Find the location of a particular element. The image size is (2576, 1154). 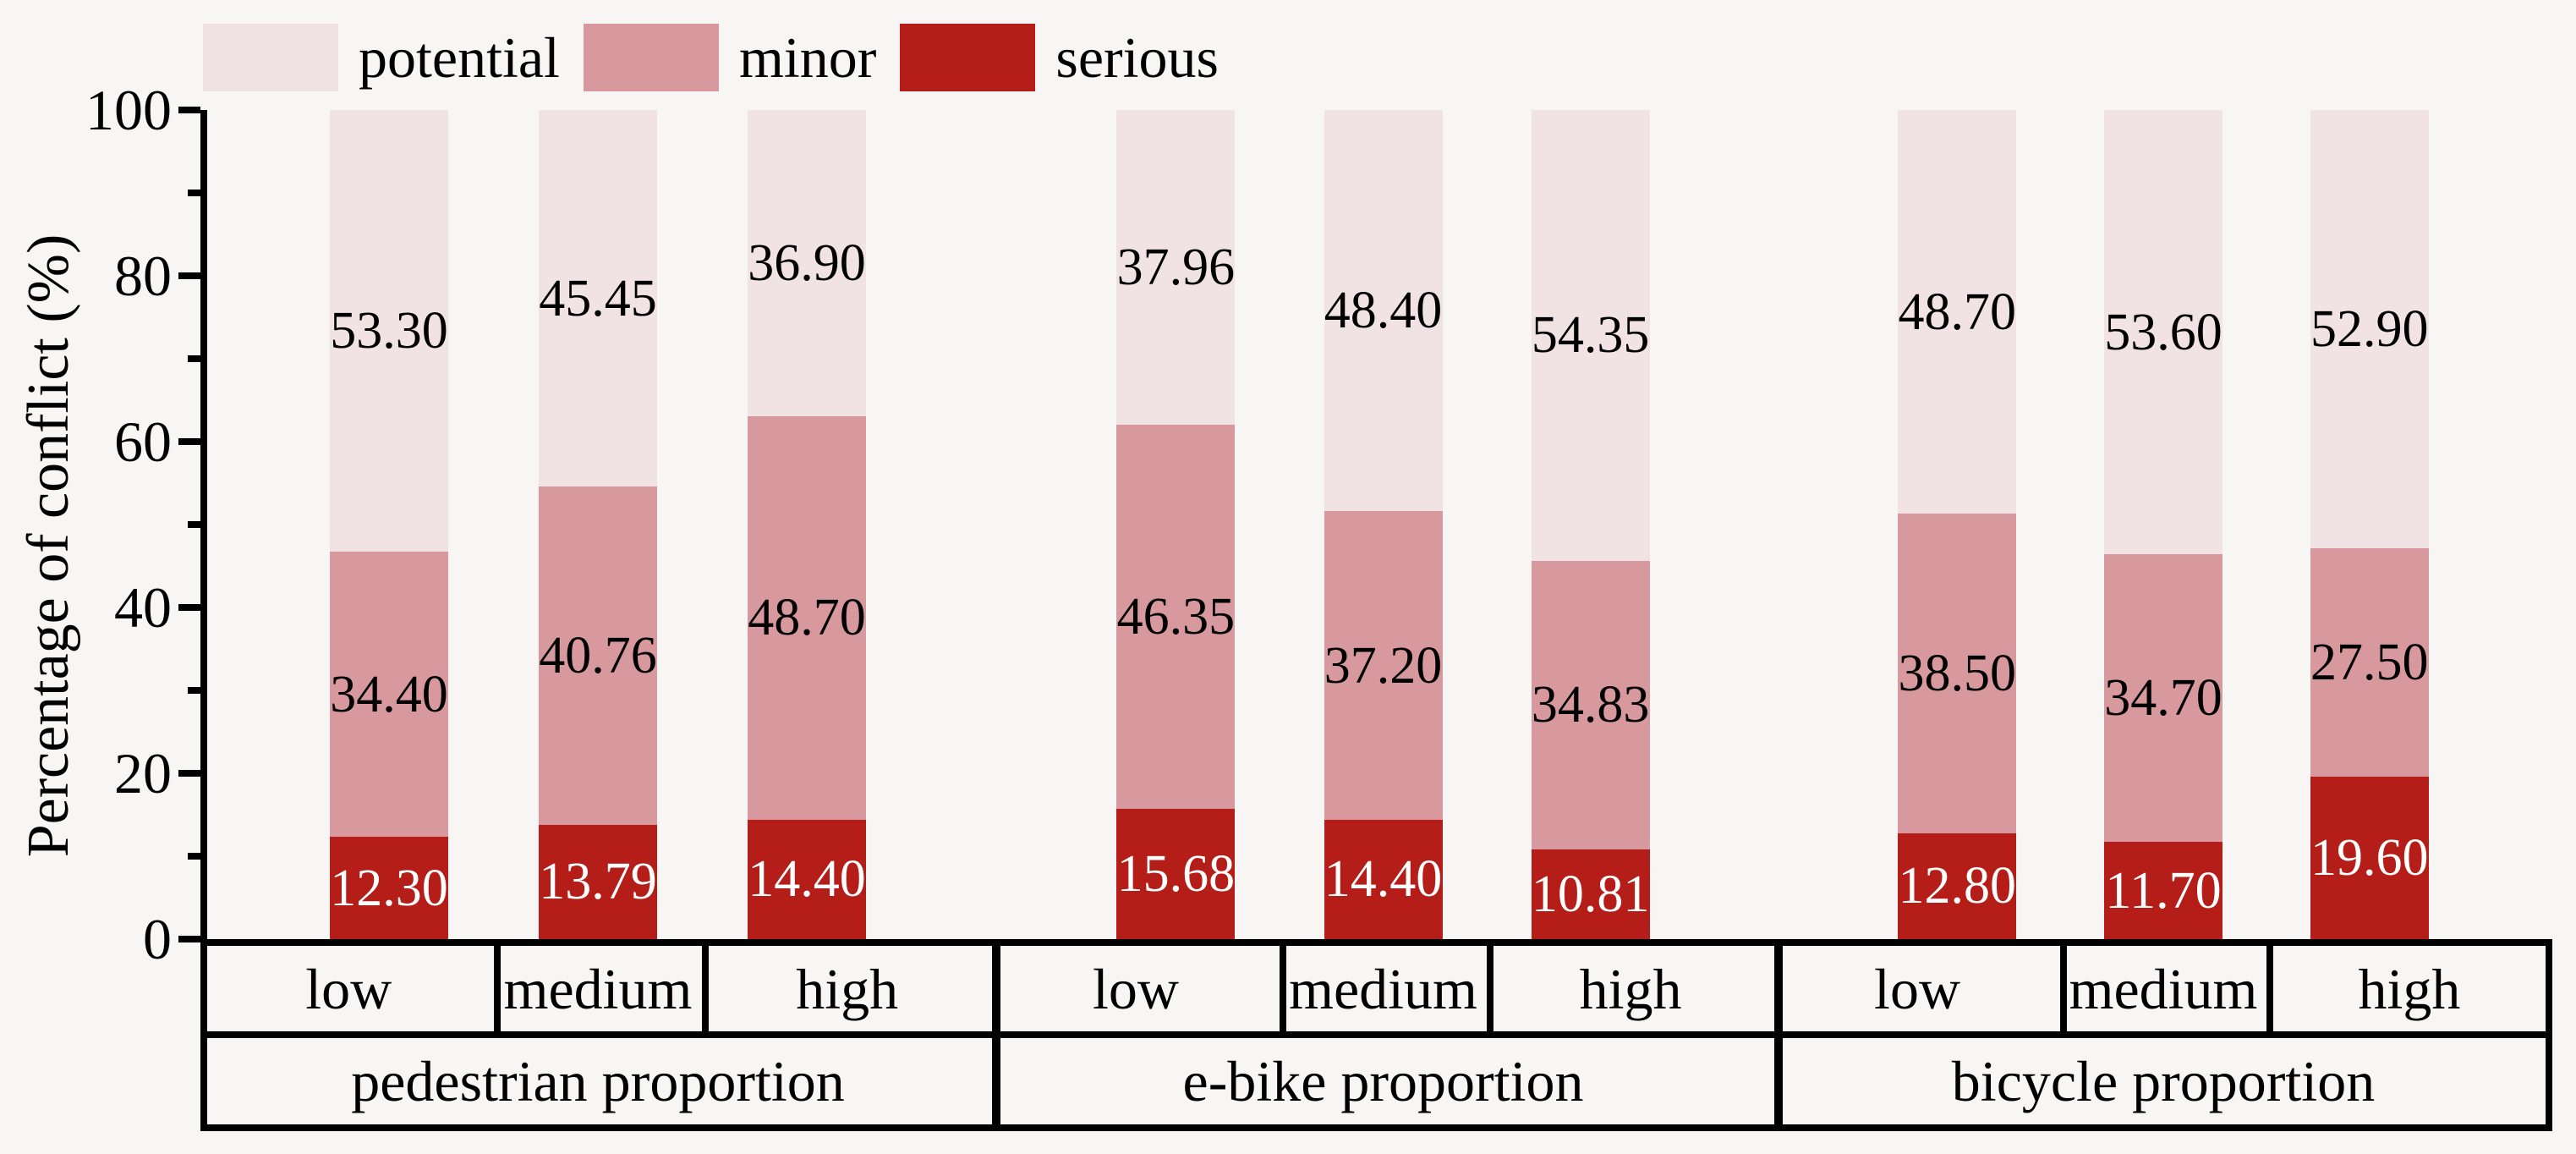

bar-segment-potential: 54.35 is located at coordinates (1590, 335).